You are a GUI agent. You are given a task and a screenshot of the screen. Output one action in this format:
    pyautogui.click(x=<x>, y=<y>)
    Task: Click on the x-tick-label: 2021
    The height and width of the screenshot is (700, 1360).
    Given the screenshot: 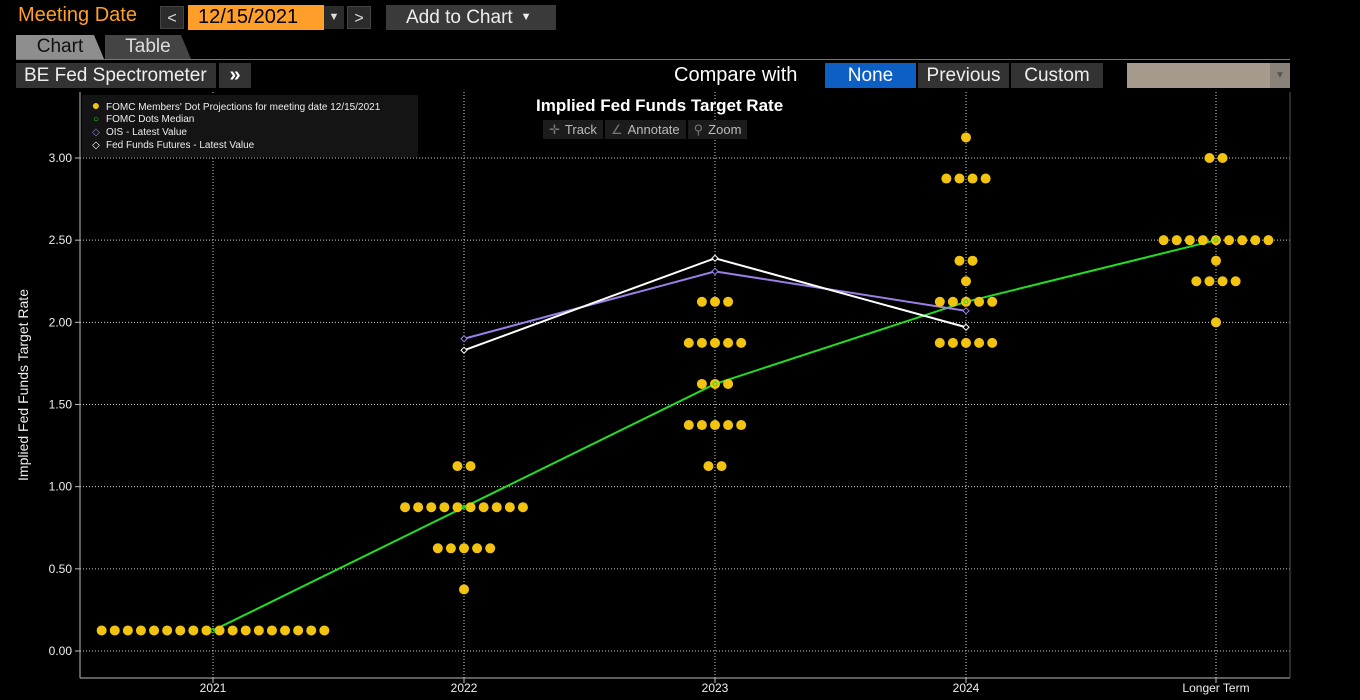 What is the action you would take?
    pyautogui.click(x=213, y=688)
    